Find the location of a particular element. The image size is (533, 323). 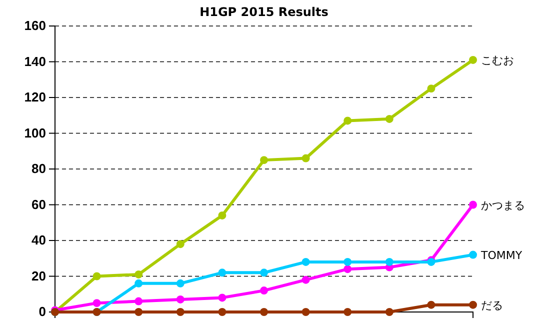

series-label: TOMMY is located at coordinates (501, 255).